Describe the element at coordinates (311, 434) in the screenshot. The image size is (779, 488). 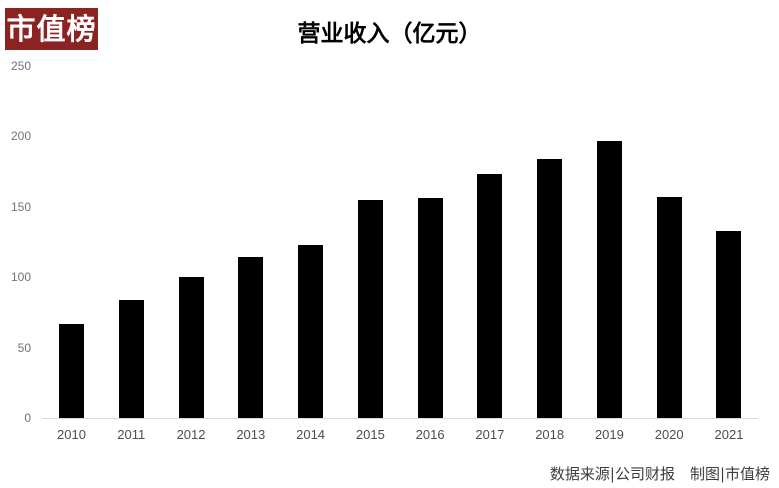
I see `x-tick-label: 2014` at that location.